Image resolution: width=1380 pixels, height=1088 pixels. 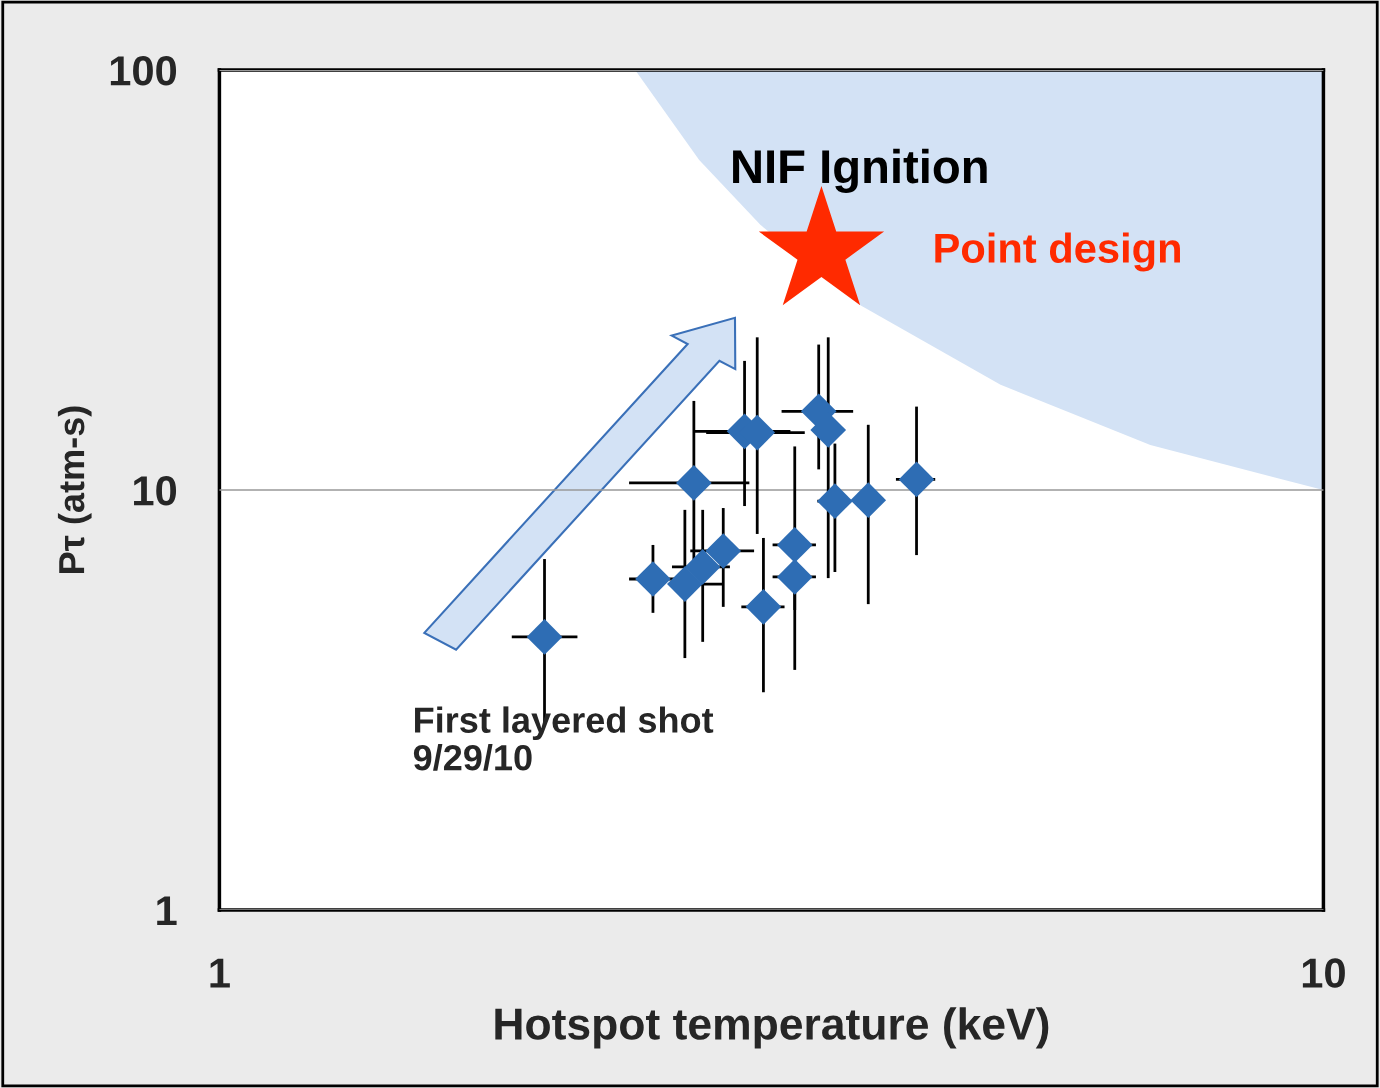 I want to click on series-label: NIF Ignition, so click(x=860, y=170).